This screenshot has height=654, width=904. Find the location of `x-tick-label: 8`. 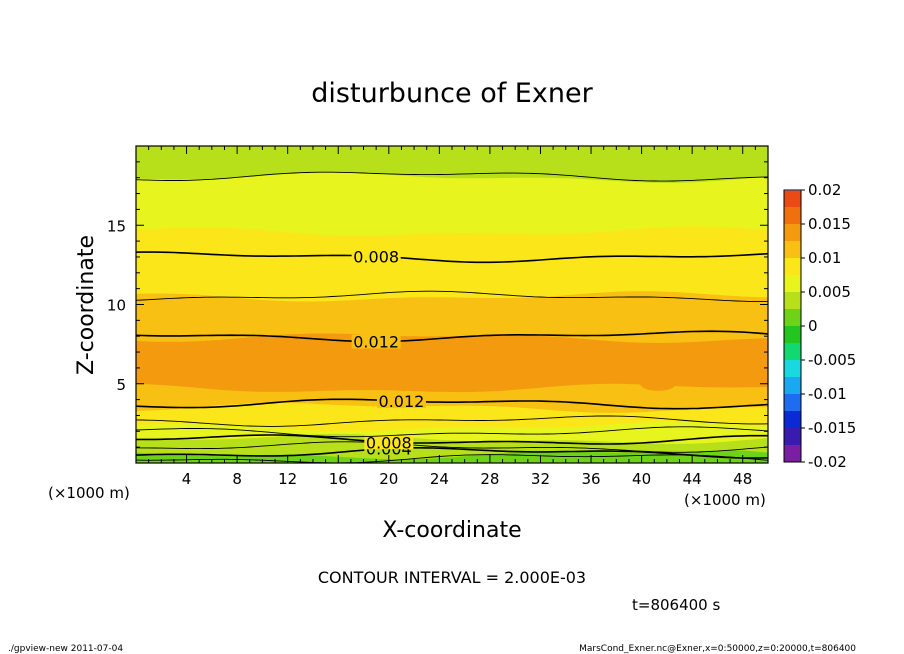

x-tick-label: 8 is located at coordinates (237, 479).